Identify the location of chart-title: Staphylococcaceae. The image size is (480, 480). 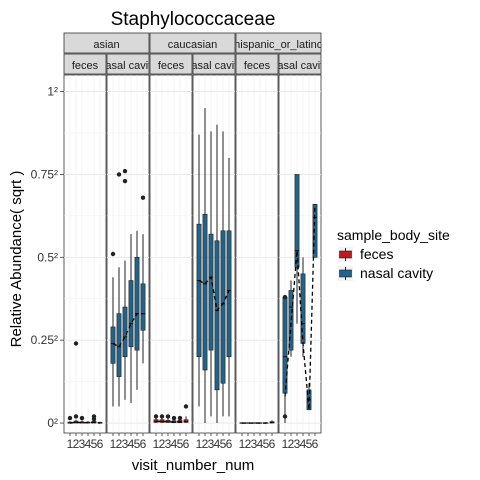
(193, 19).